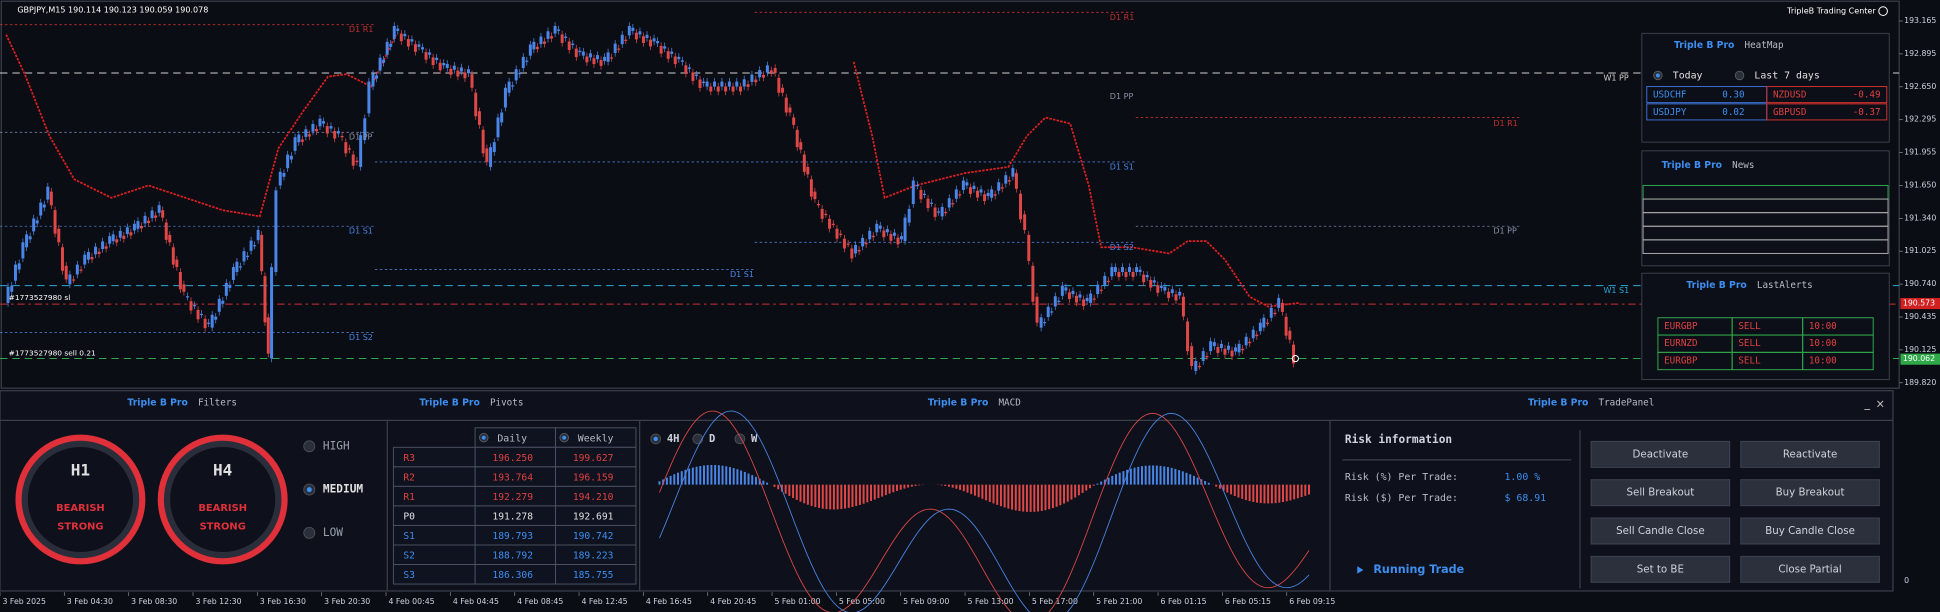 Image resolution: width=1940 pixels, height=612 pixels. I want to click on heatmap-option: Today, so click(1688, 75).